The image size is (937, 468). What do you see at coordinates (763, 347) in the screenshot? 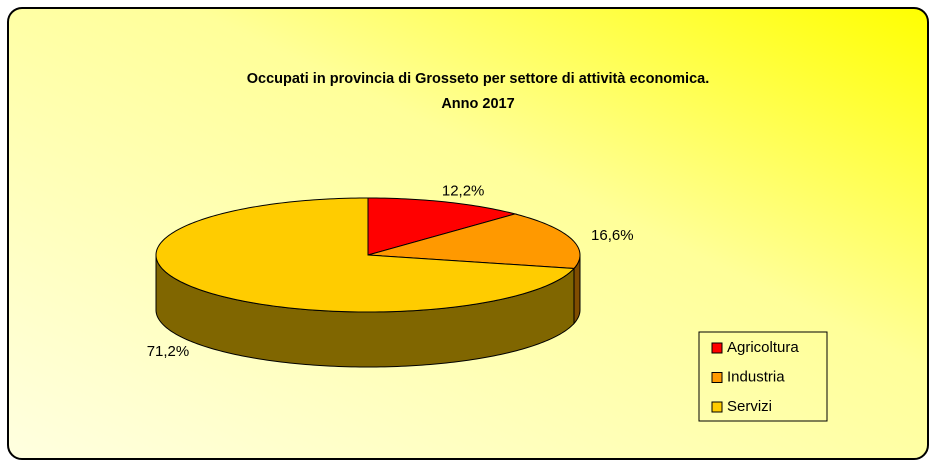
I see `legend-label: Agricoltura` at bounding box center [763, 347].